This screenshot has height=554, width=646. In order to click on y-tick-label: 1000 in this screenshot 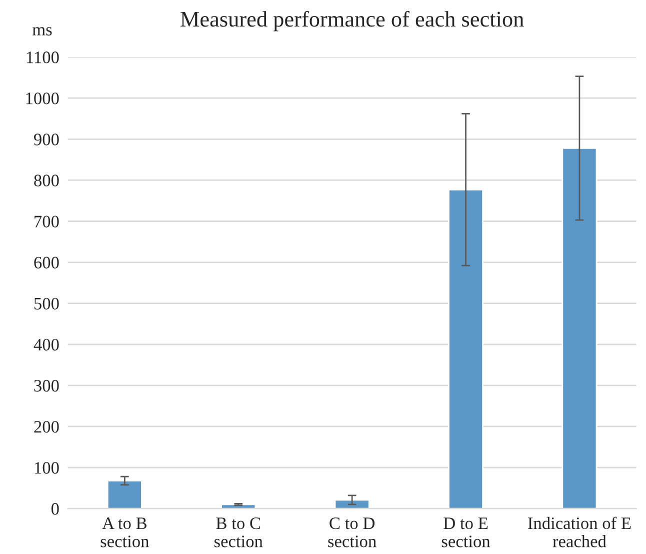, I will do `click(42, 98)`.